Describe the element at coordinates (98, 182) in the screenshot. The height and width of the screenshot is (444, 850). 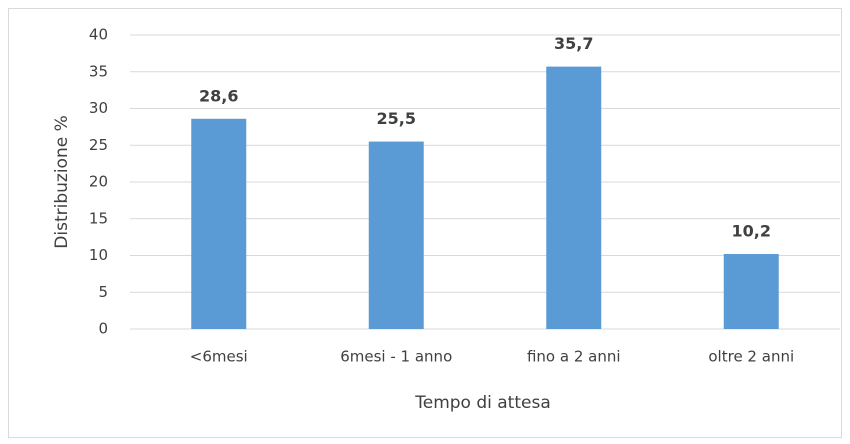
I see `y-tick-label: 20` at that location.